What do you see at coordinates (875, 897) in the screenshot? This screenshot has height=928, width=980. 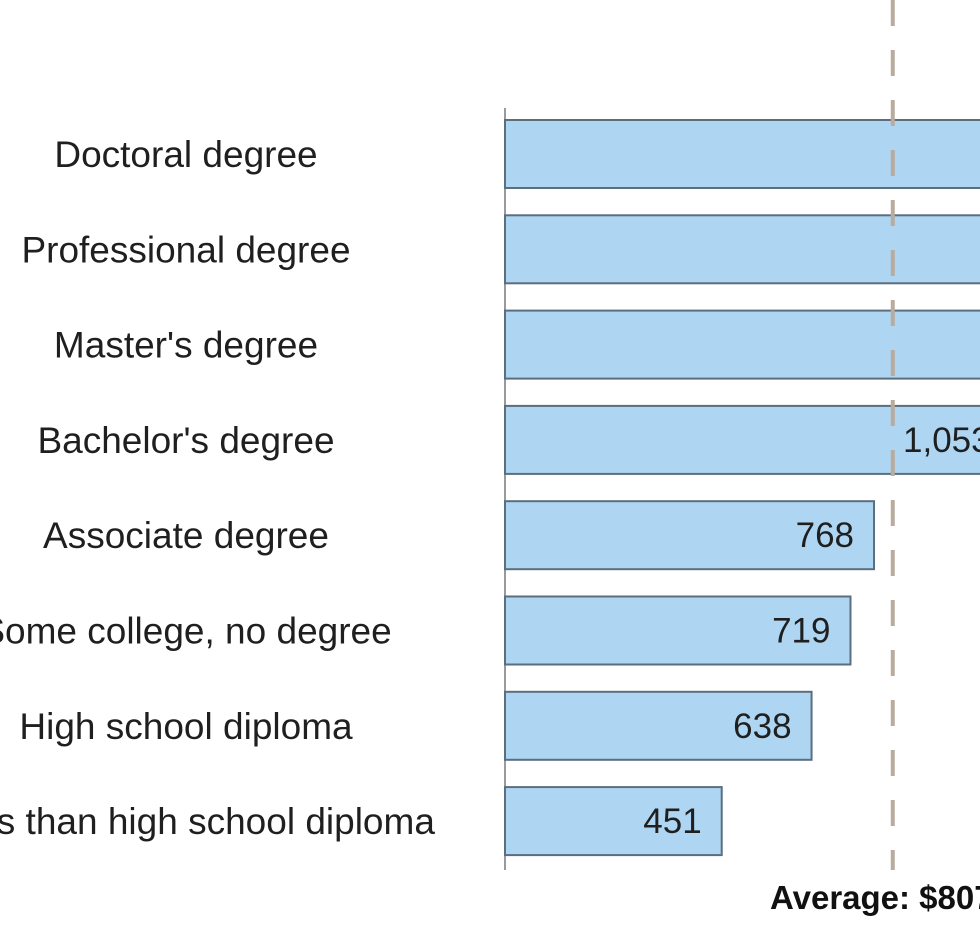 I see `average-label: Average: $807` at bounding box center [875, 897].